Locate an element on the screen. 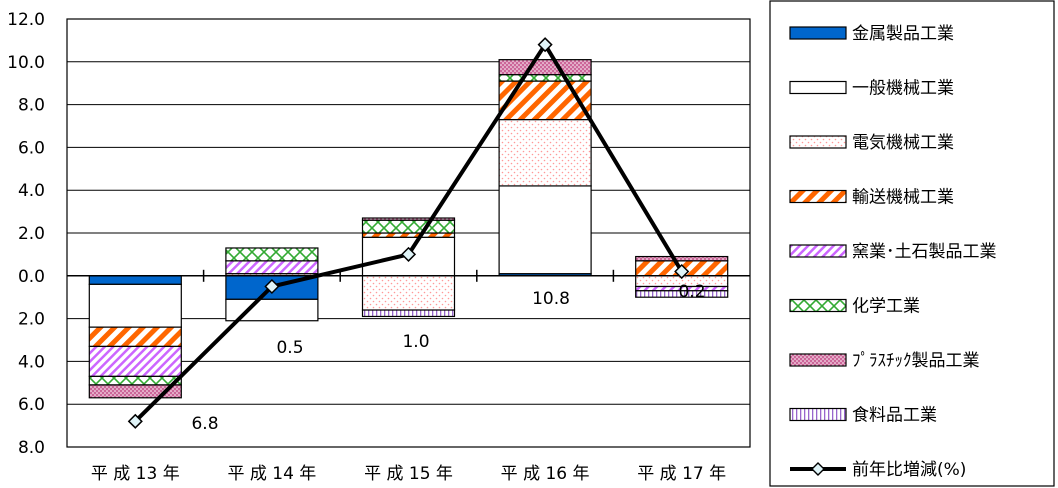  legend-item-metal: 金属製品工業 is located at coordinates (871, 34).